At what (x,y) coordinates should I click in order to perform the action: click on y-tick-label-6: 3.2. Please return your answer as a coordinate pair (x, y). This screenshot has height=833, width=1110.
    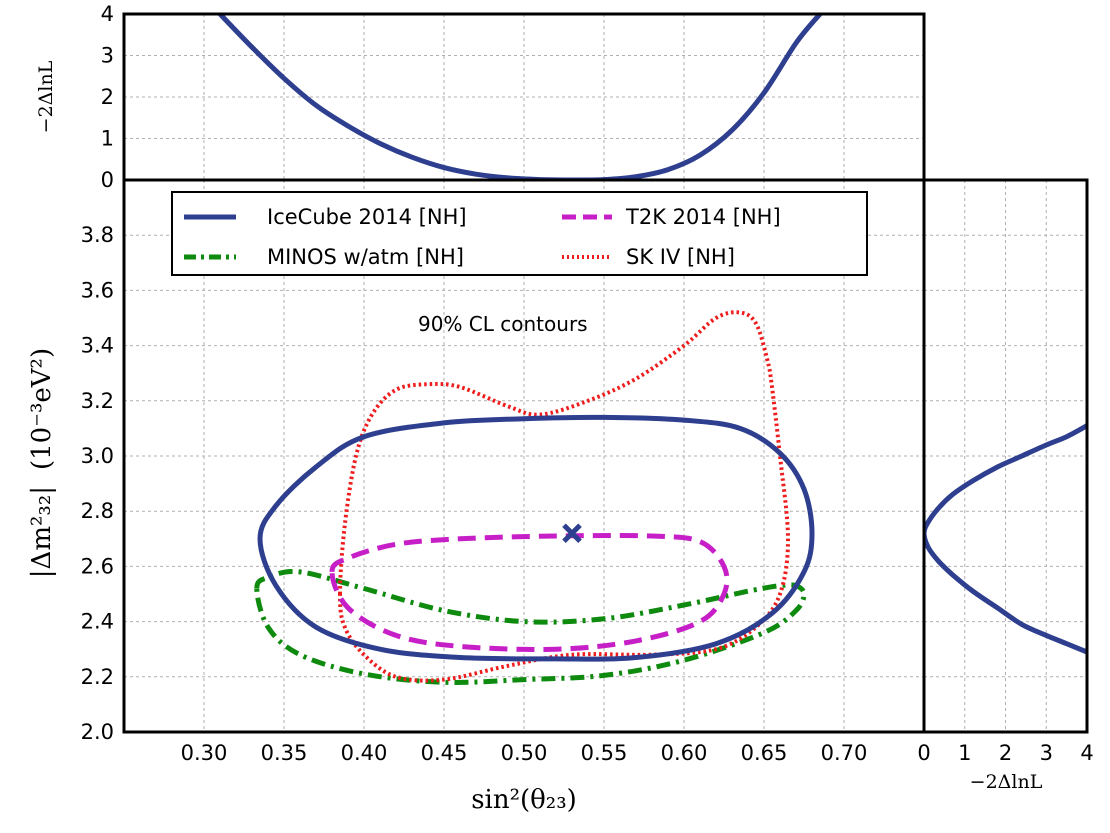
    Looking at the image, I should click on (97, 401).